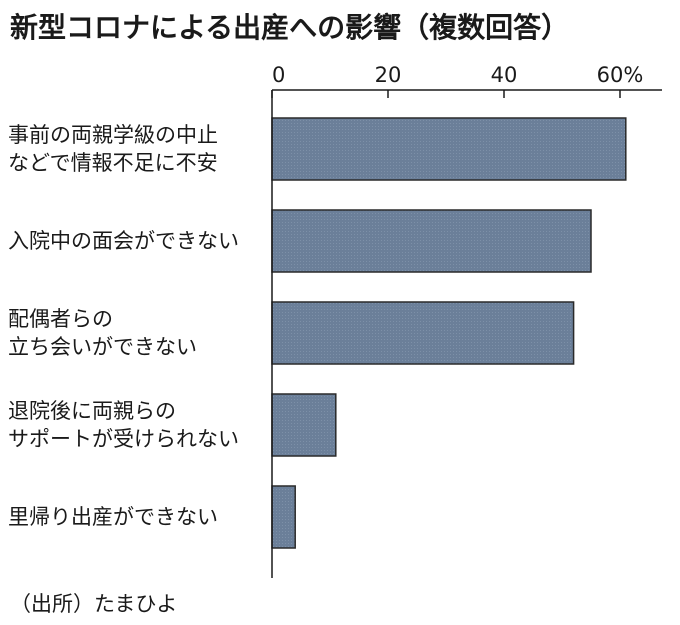 Image resolution: width=680 pixels, height=625 pixels. I want to click on chart-title: 新型コロナによる出産への影響（複数回答）, so click(290, 27).